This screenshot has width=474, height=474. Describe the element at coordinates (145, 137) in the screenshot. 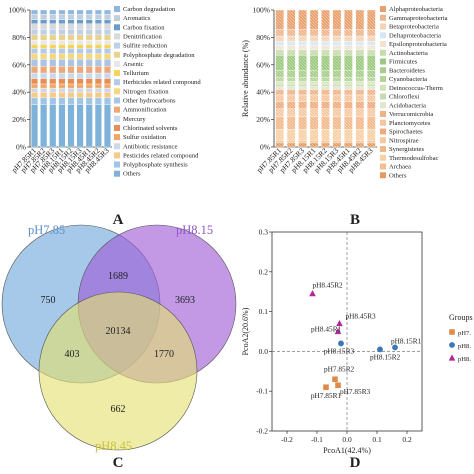

I see `a-legend-item-sulfur-oxidation: Sulfur oxidation` at that location.